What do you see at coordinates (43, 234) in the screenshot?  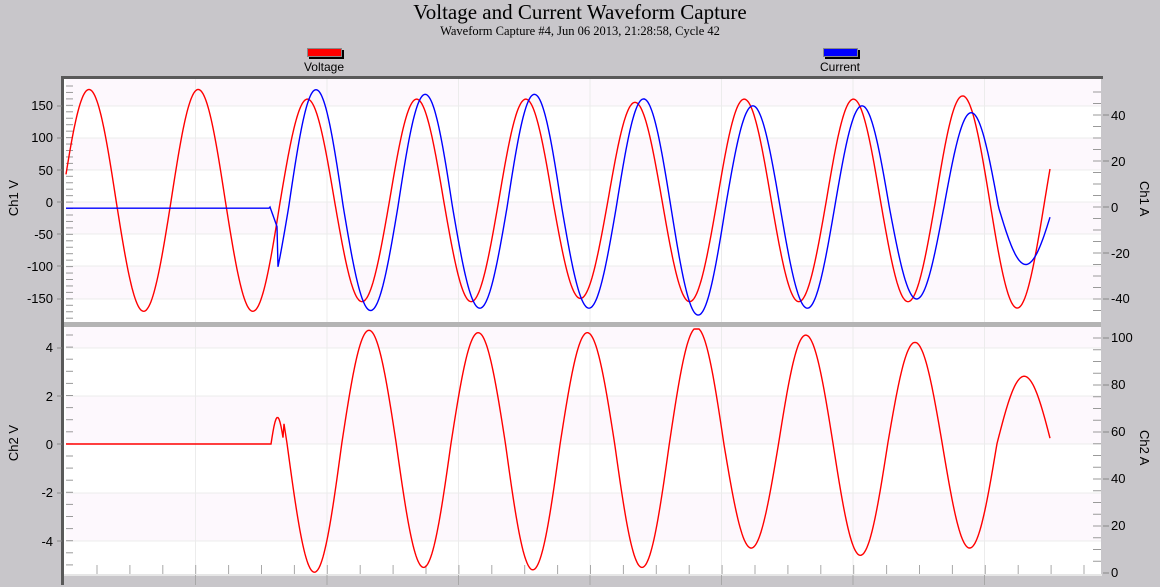 I see `ch1-left-tick: -50` at bounding box center [43, 234].